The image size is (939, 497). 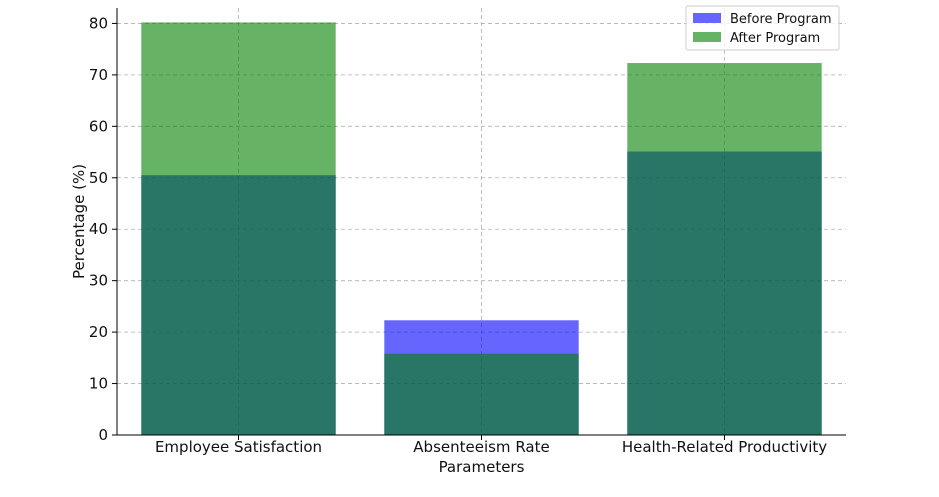 What do you see at coordinates (98, 281) in the screenshot?
I see `y-tick-label: 30` at bounding box center [98, 281].